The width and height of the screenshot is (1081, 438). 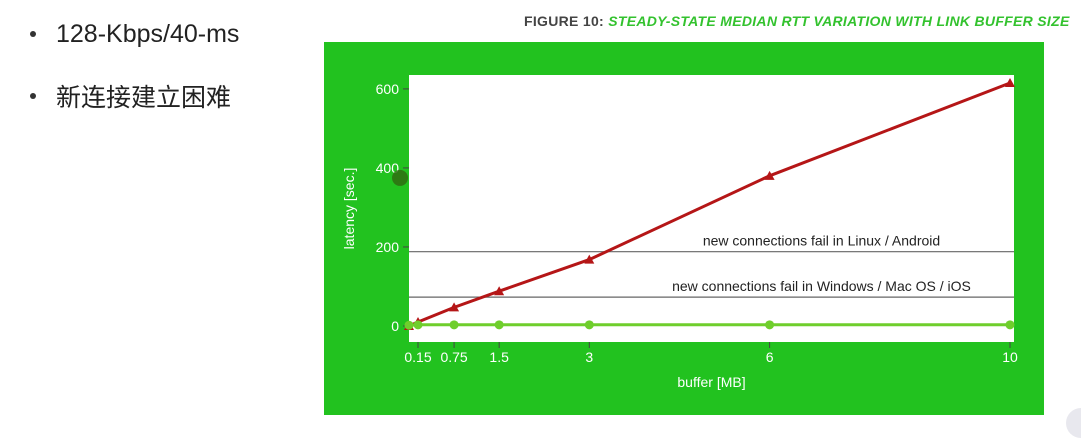 I want to click on cursor-marker, so click(x=400, y=178).